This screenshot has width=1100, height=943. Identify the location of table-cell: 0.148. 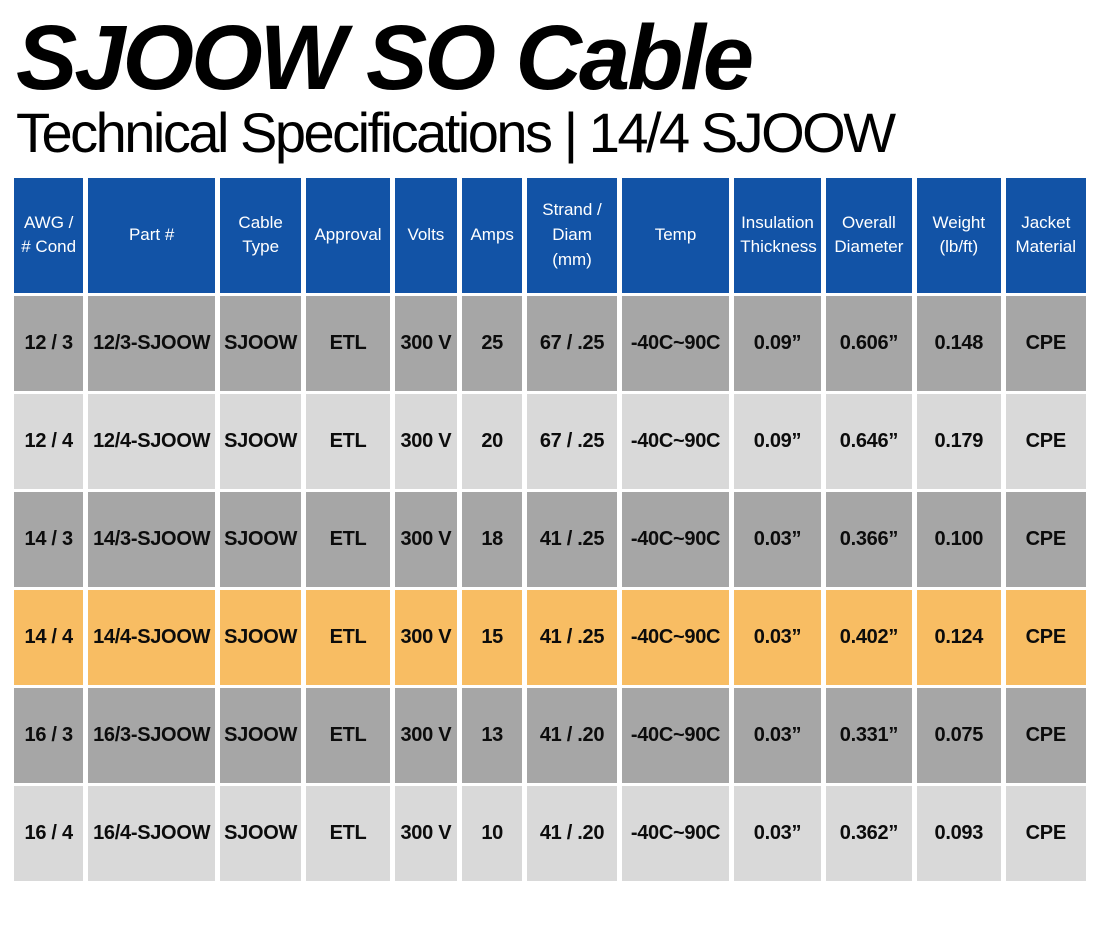
(959, 343).